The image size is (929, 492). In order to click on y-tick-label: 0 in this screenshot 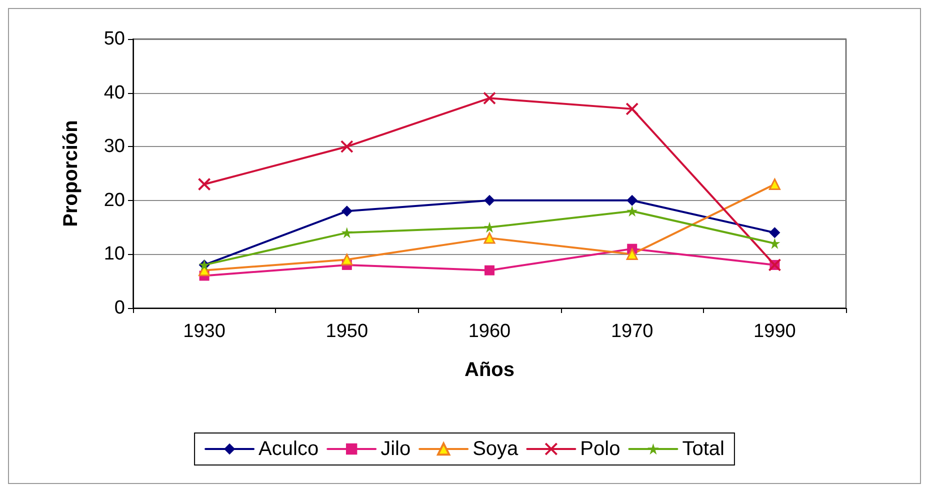, I will do `click(119, 308)`.